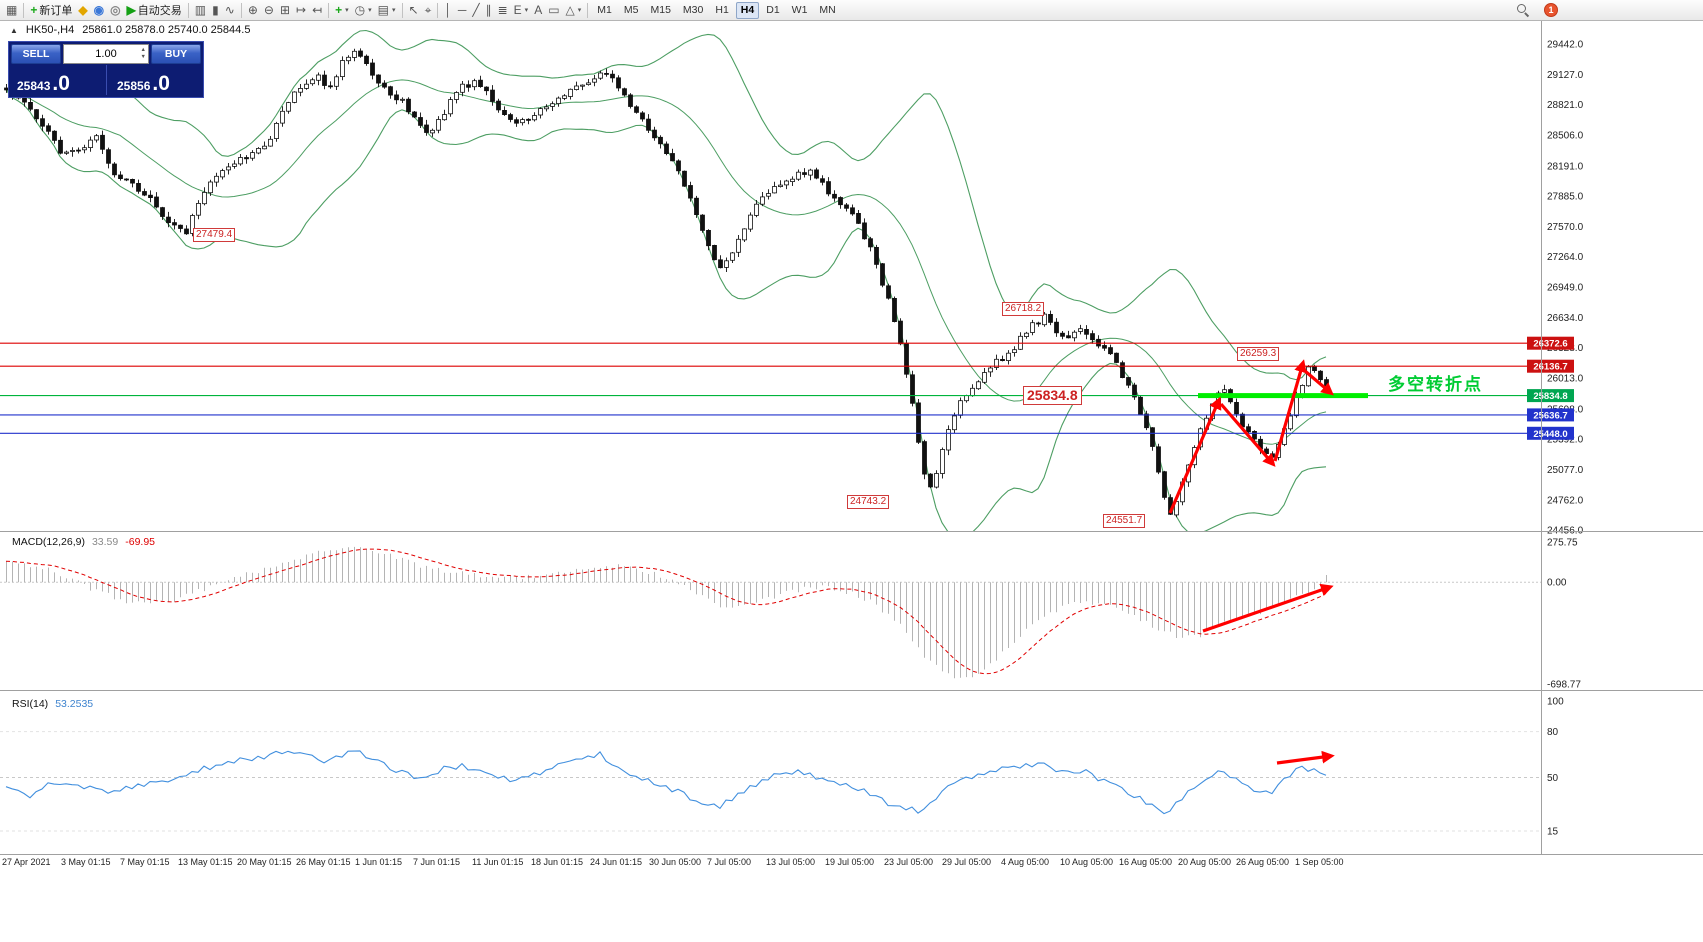 The height and width of the screenshot is (942, 1703). Describe the element at coordinates (1205, 862) in the screenshot. I see `time-tick-label: 20 Aug 05:00` at that location.